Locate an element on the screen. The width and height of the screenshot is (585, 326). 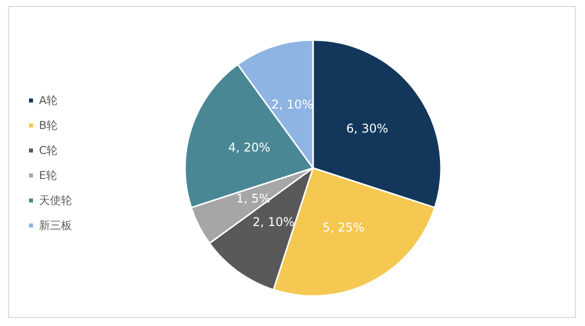
legend-label: 新三板 is located at coordinates (55, 225).